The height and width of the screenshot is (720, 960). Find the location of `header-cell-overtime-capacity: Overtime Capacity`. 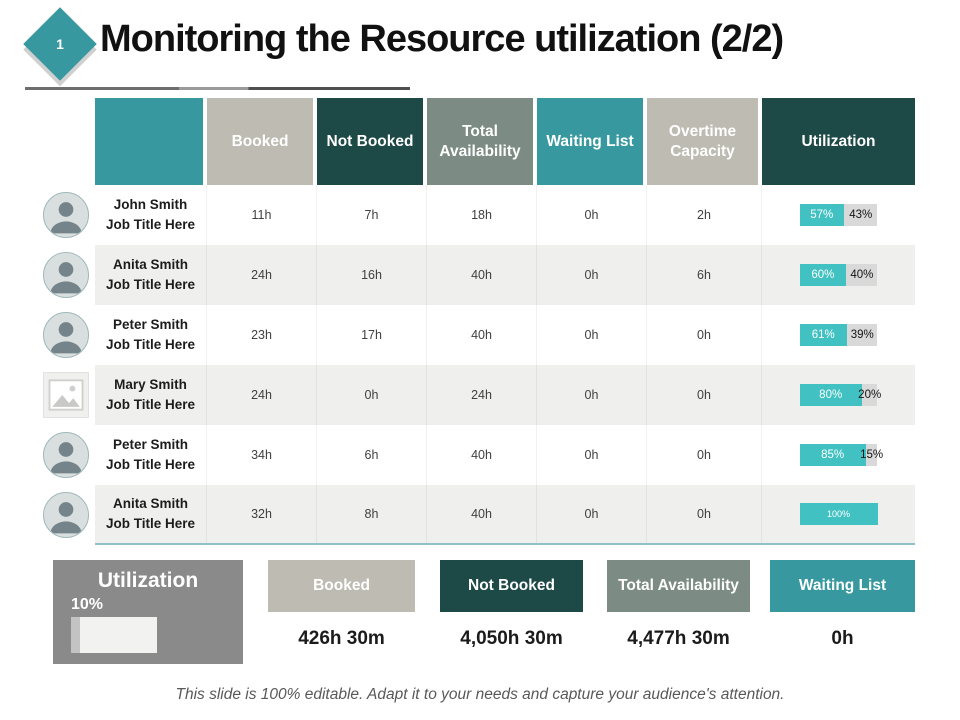

header-cell-overtime-capacity: Overtime Capacity is located at coordinates (704, 141).